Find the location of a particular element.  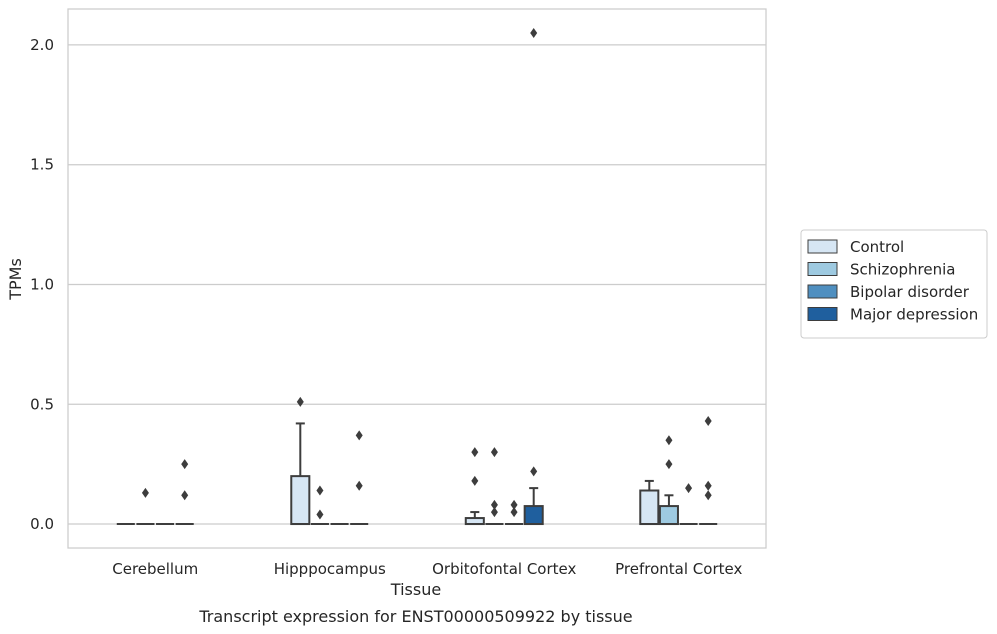

y-tick-label: 0.5 is located at coordinates (42, 404).